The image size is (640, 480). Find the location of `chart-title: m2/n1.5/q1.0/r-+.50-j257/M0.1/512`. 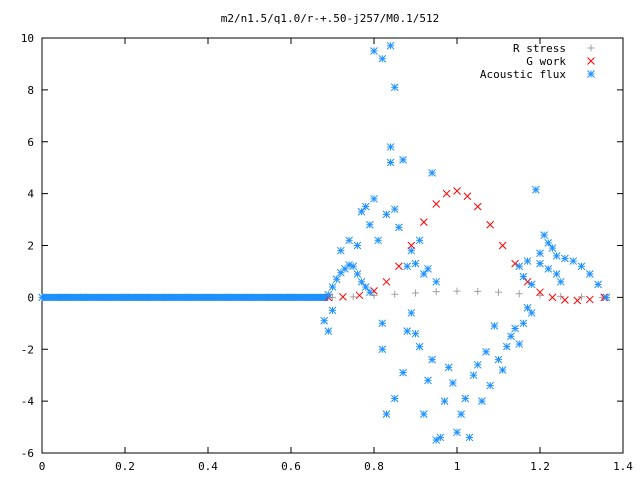

chart-title: m2/n1.5/q1.0/r-+.50-j257/M0.1/512 is located at coordinates (330, 18).